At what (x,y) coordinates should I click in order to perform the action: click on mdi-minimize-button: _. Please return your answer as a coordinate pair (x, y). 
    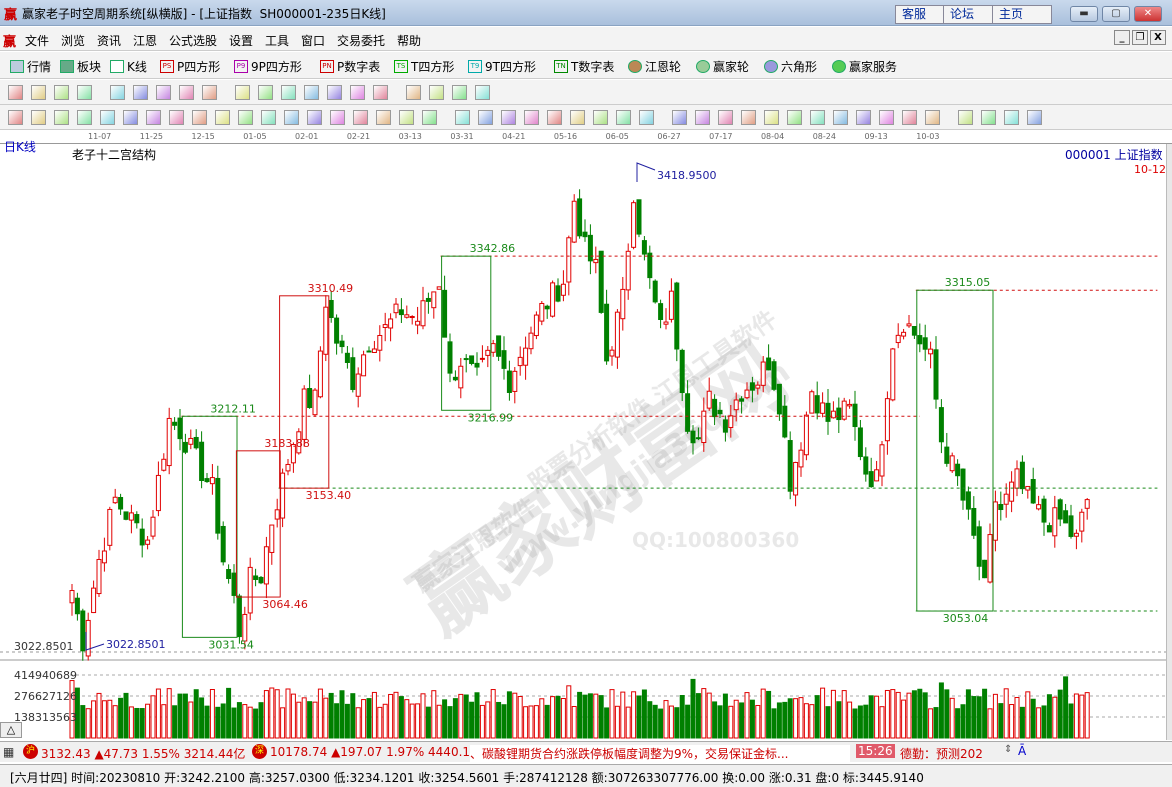
    Looking at the image, I should click on (1122, 37).